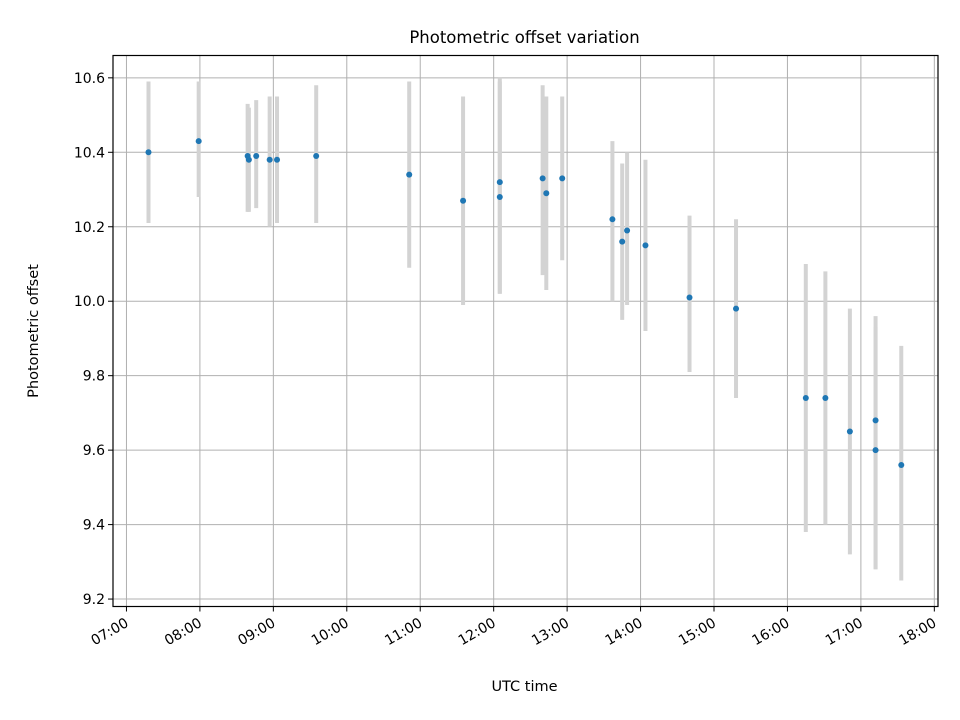 Image resolution: width=960 pixels, height=720 pixels. What do you see at coordinates (93, 339) in the screenshot?
I see `y-axis-ticks: 9.2 9.4 9.6 9.8 10.0 10.2 10.4 10.6` at bounding box center [93, 339].